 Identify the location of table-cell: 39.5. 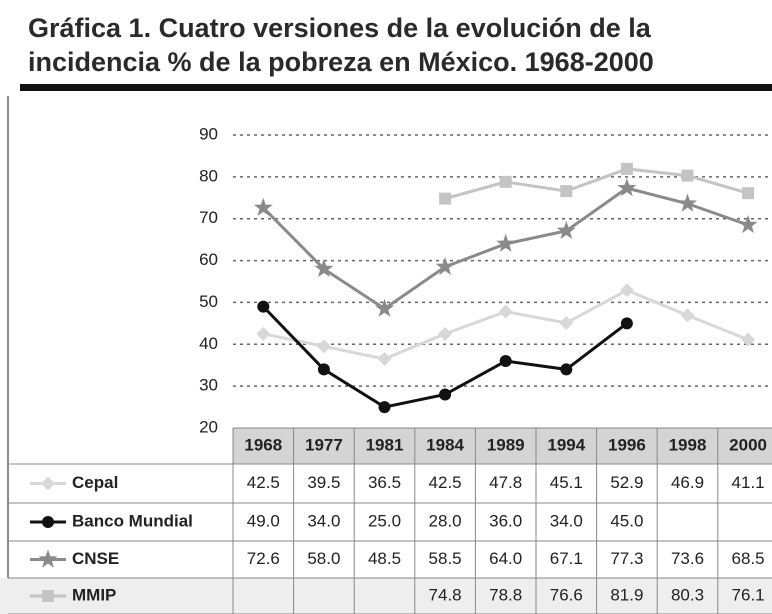
(323, 482).